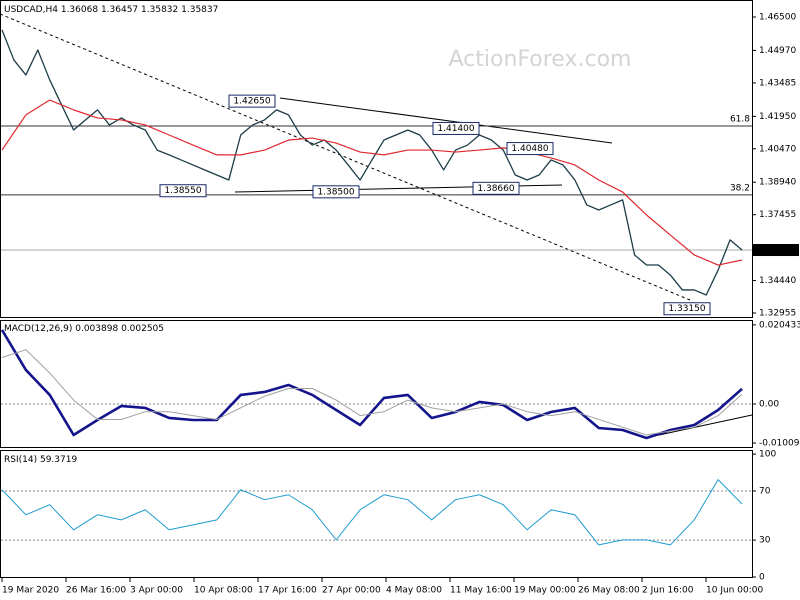 This screenshot has height=600, width=800. I want to click on annotation-label: 1.33150, so click(686, 309).